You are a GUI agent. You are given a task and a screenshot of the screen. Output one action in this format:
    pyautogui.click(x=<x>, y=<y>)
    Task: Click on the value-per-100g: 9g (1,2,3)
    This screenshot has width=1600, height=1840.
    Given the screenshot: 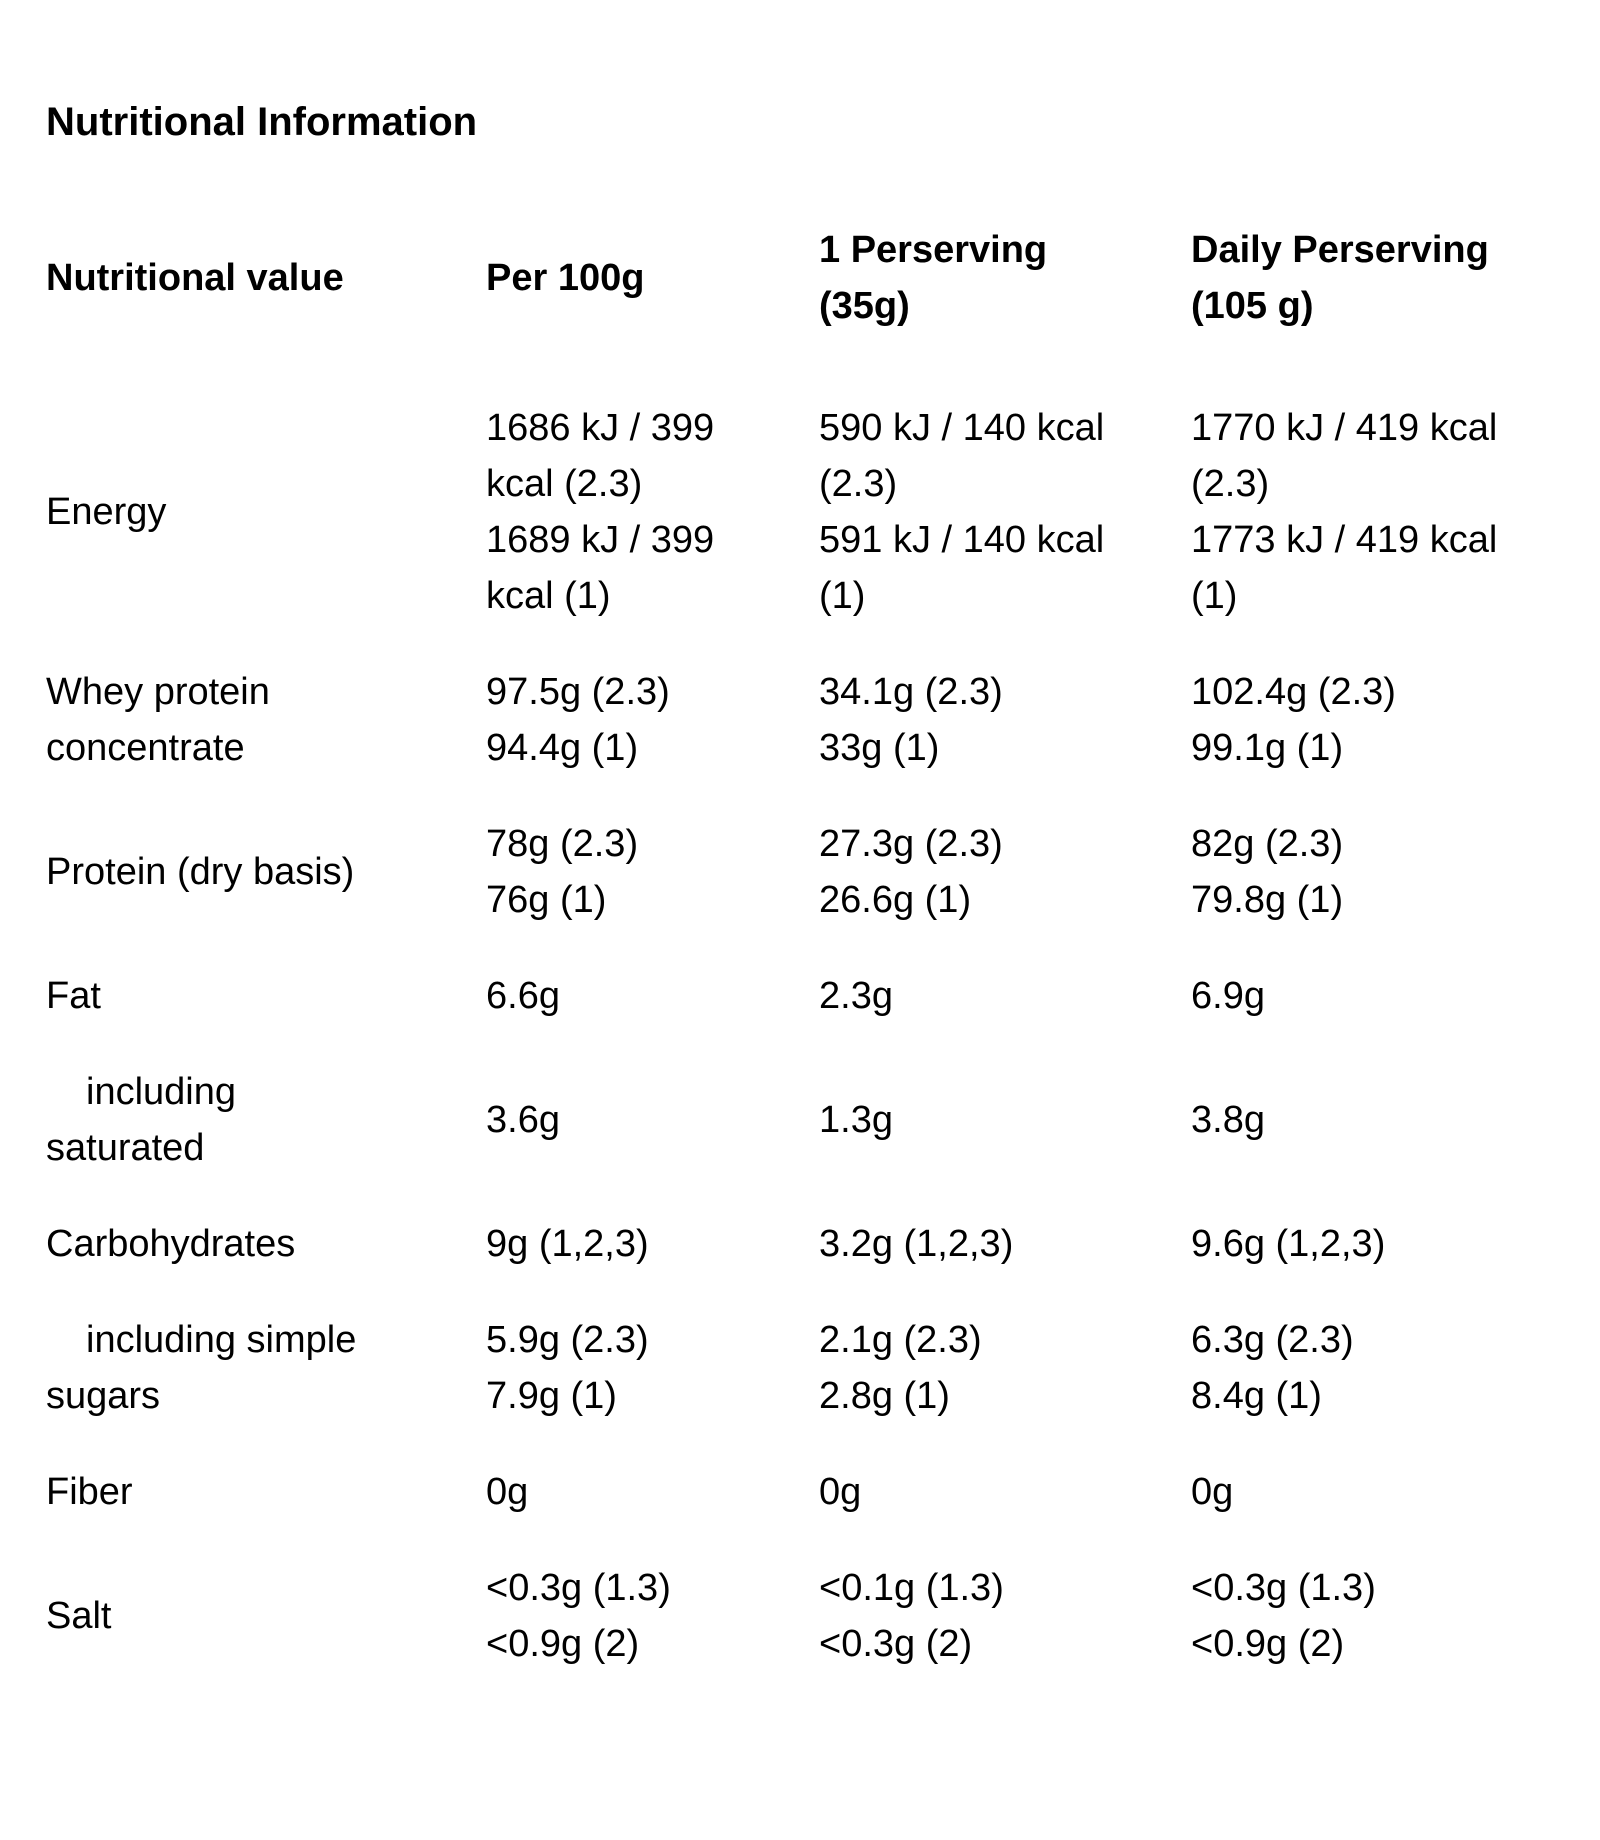 What is the action you would take?
    pyautogui.click(x=567, y=1244)
    